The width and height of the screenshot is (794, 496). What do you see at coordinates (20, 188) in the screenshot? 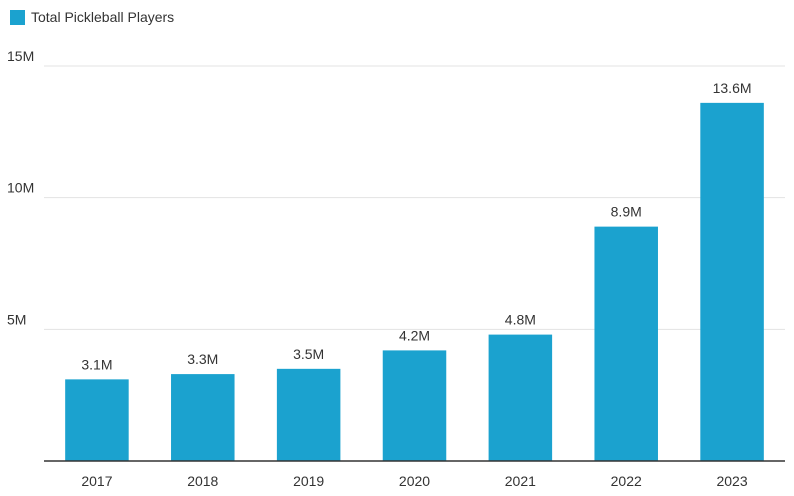
I see `y-tick-label: 10M` at bounding box center [20, 188].